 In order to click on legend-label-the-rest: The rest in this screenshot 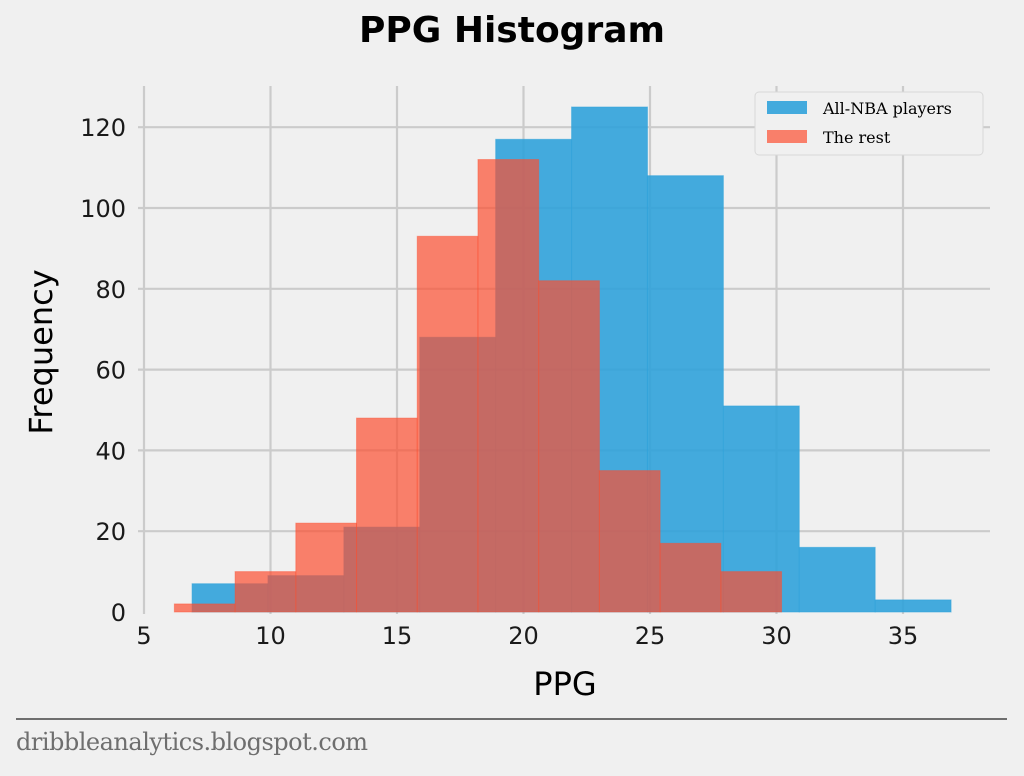, I will do `click(857, 137)`.